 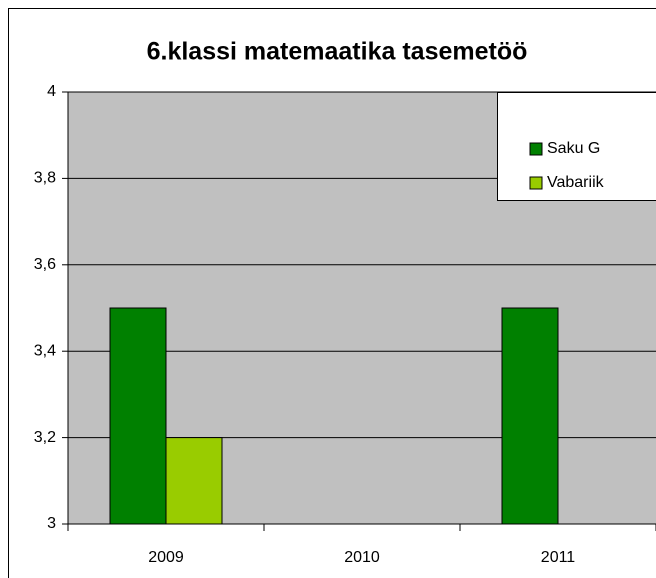 What do you see at coordinates (337, 52) in the screenshot?
I see `chart-title: 6.klassi matemaatika tasemetöö` at bounding box center [337, 52].